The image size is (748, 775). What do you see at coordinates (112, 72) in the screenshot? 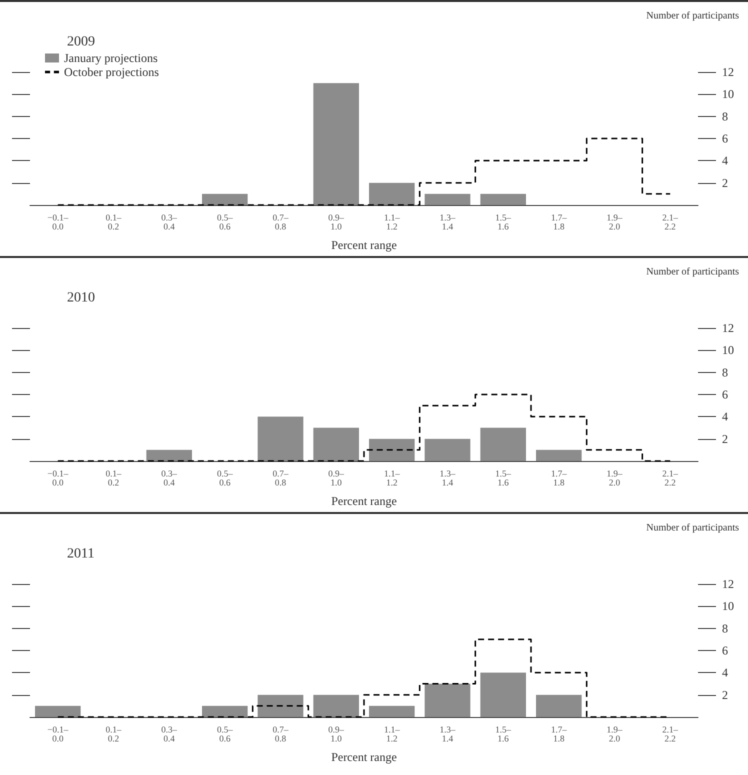
I see `legend-label: October projections` at bounding box center [112, 72].